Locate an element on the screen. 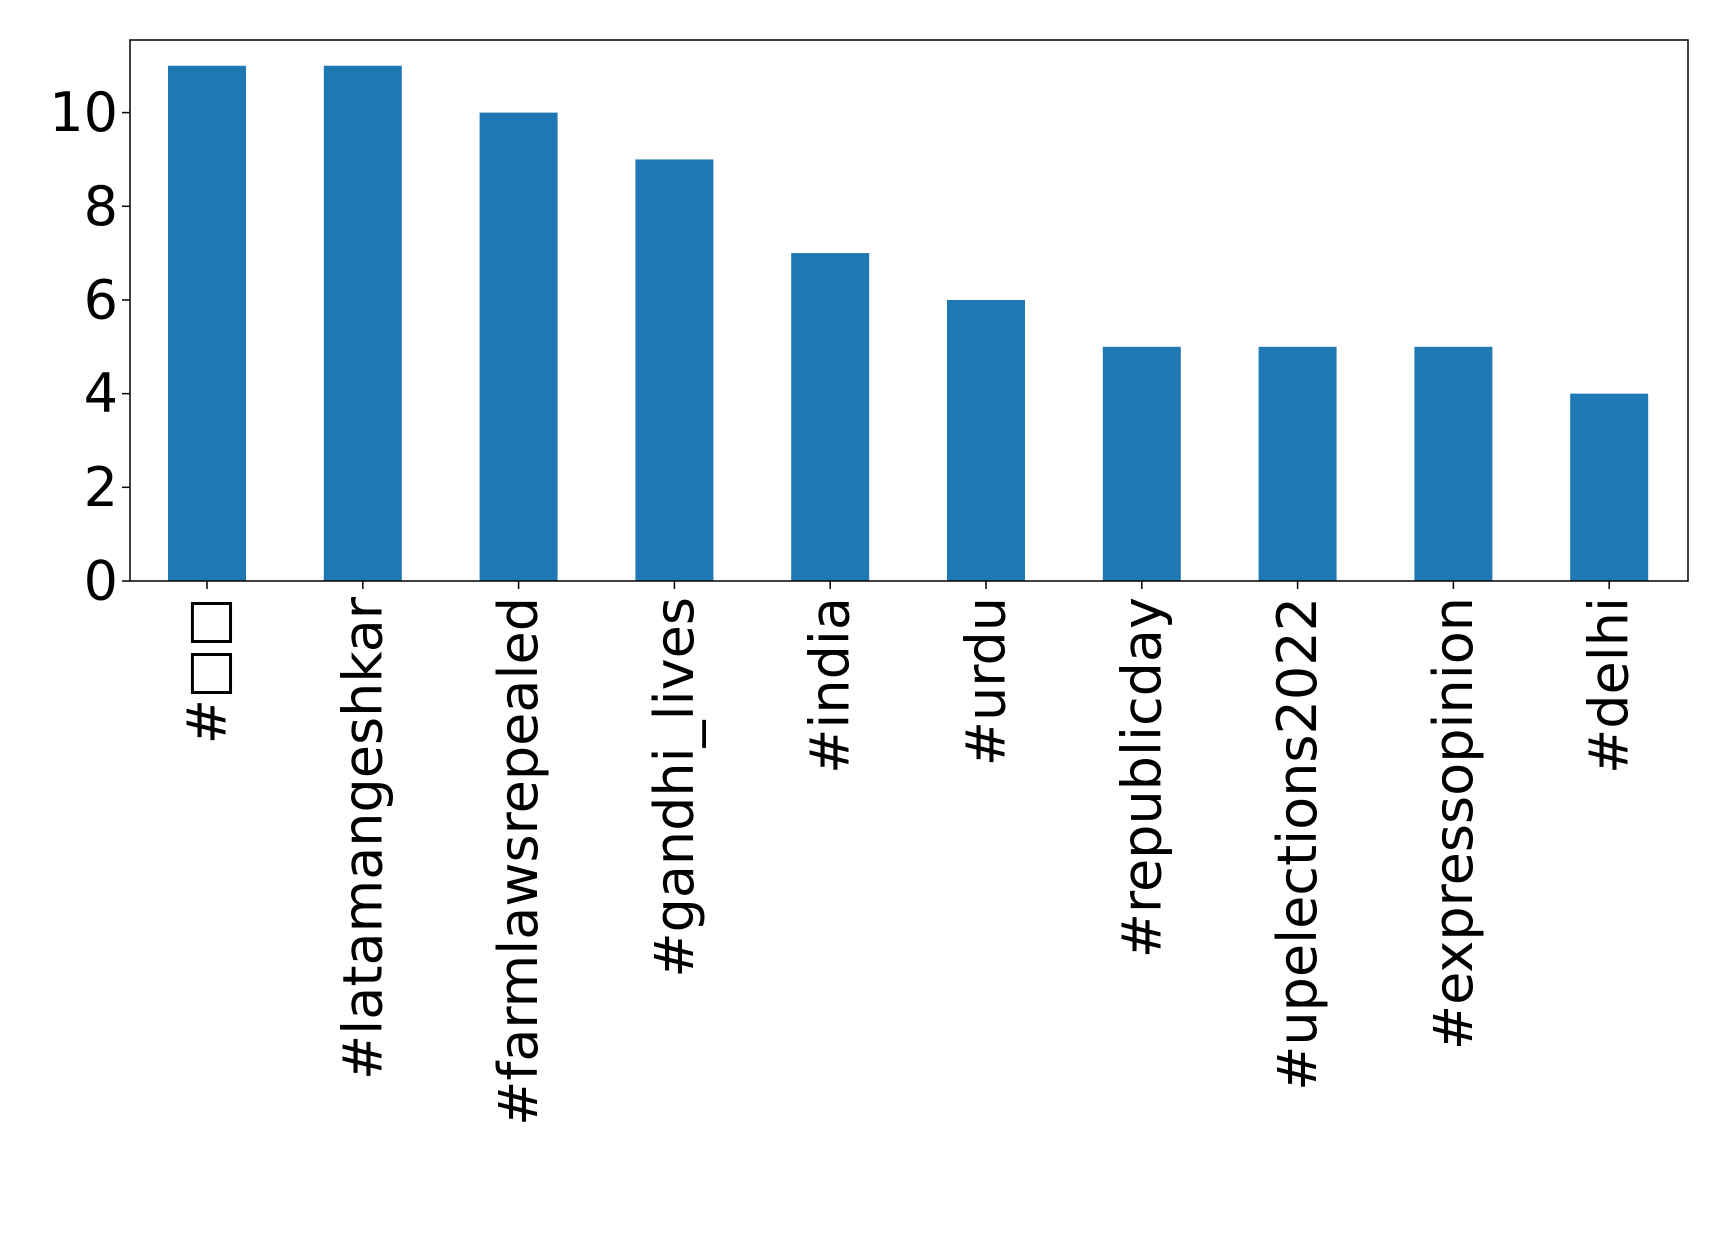 The height and width of the screenshot is (1244, 1719). x-tick-label: #republicday is located at coordinates (1141, 777).